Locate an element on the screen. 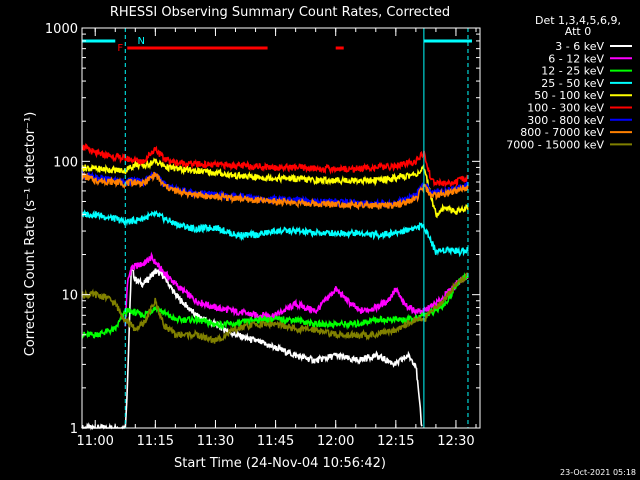 The height and width of the screenshot is (480, 640). legend-entry-label: 12 - 25 keV is located at coordinates (572, 71).